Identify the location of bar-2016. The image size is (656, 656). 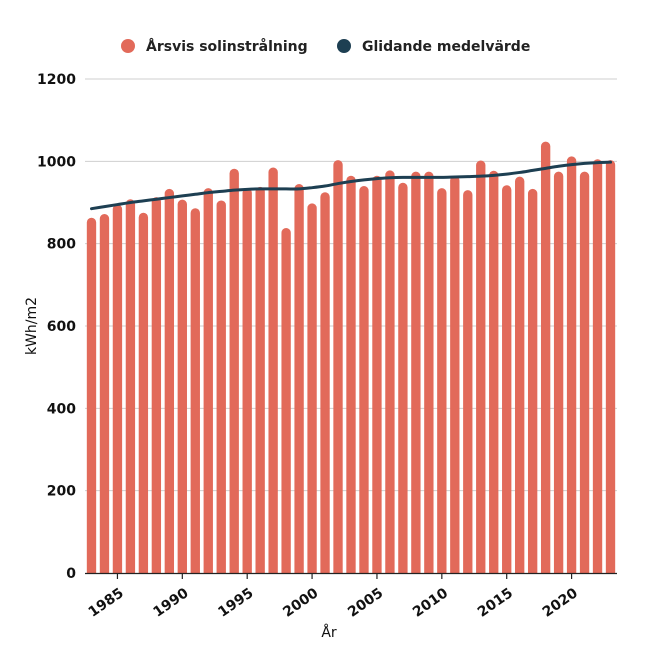
(520, 375).